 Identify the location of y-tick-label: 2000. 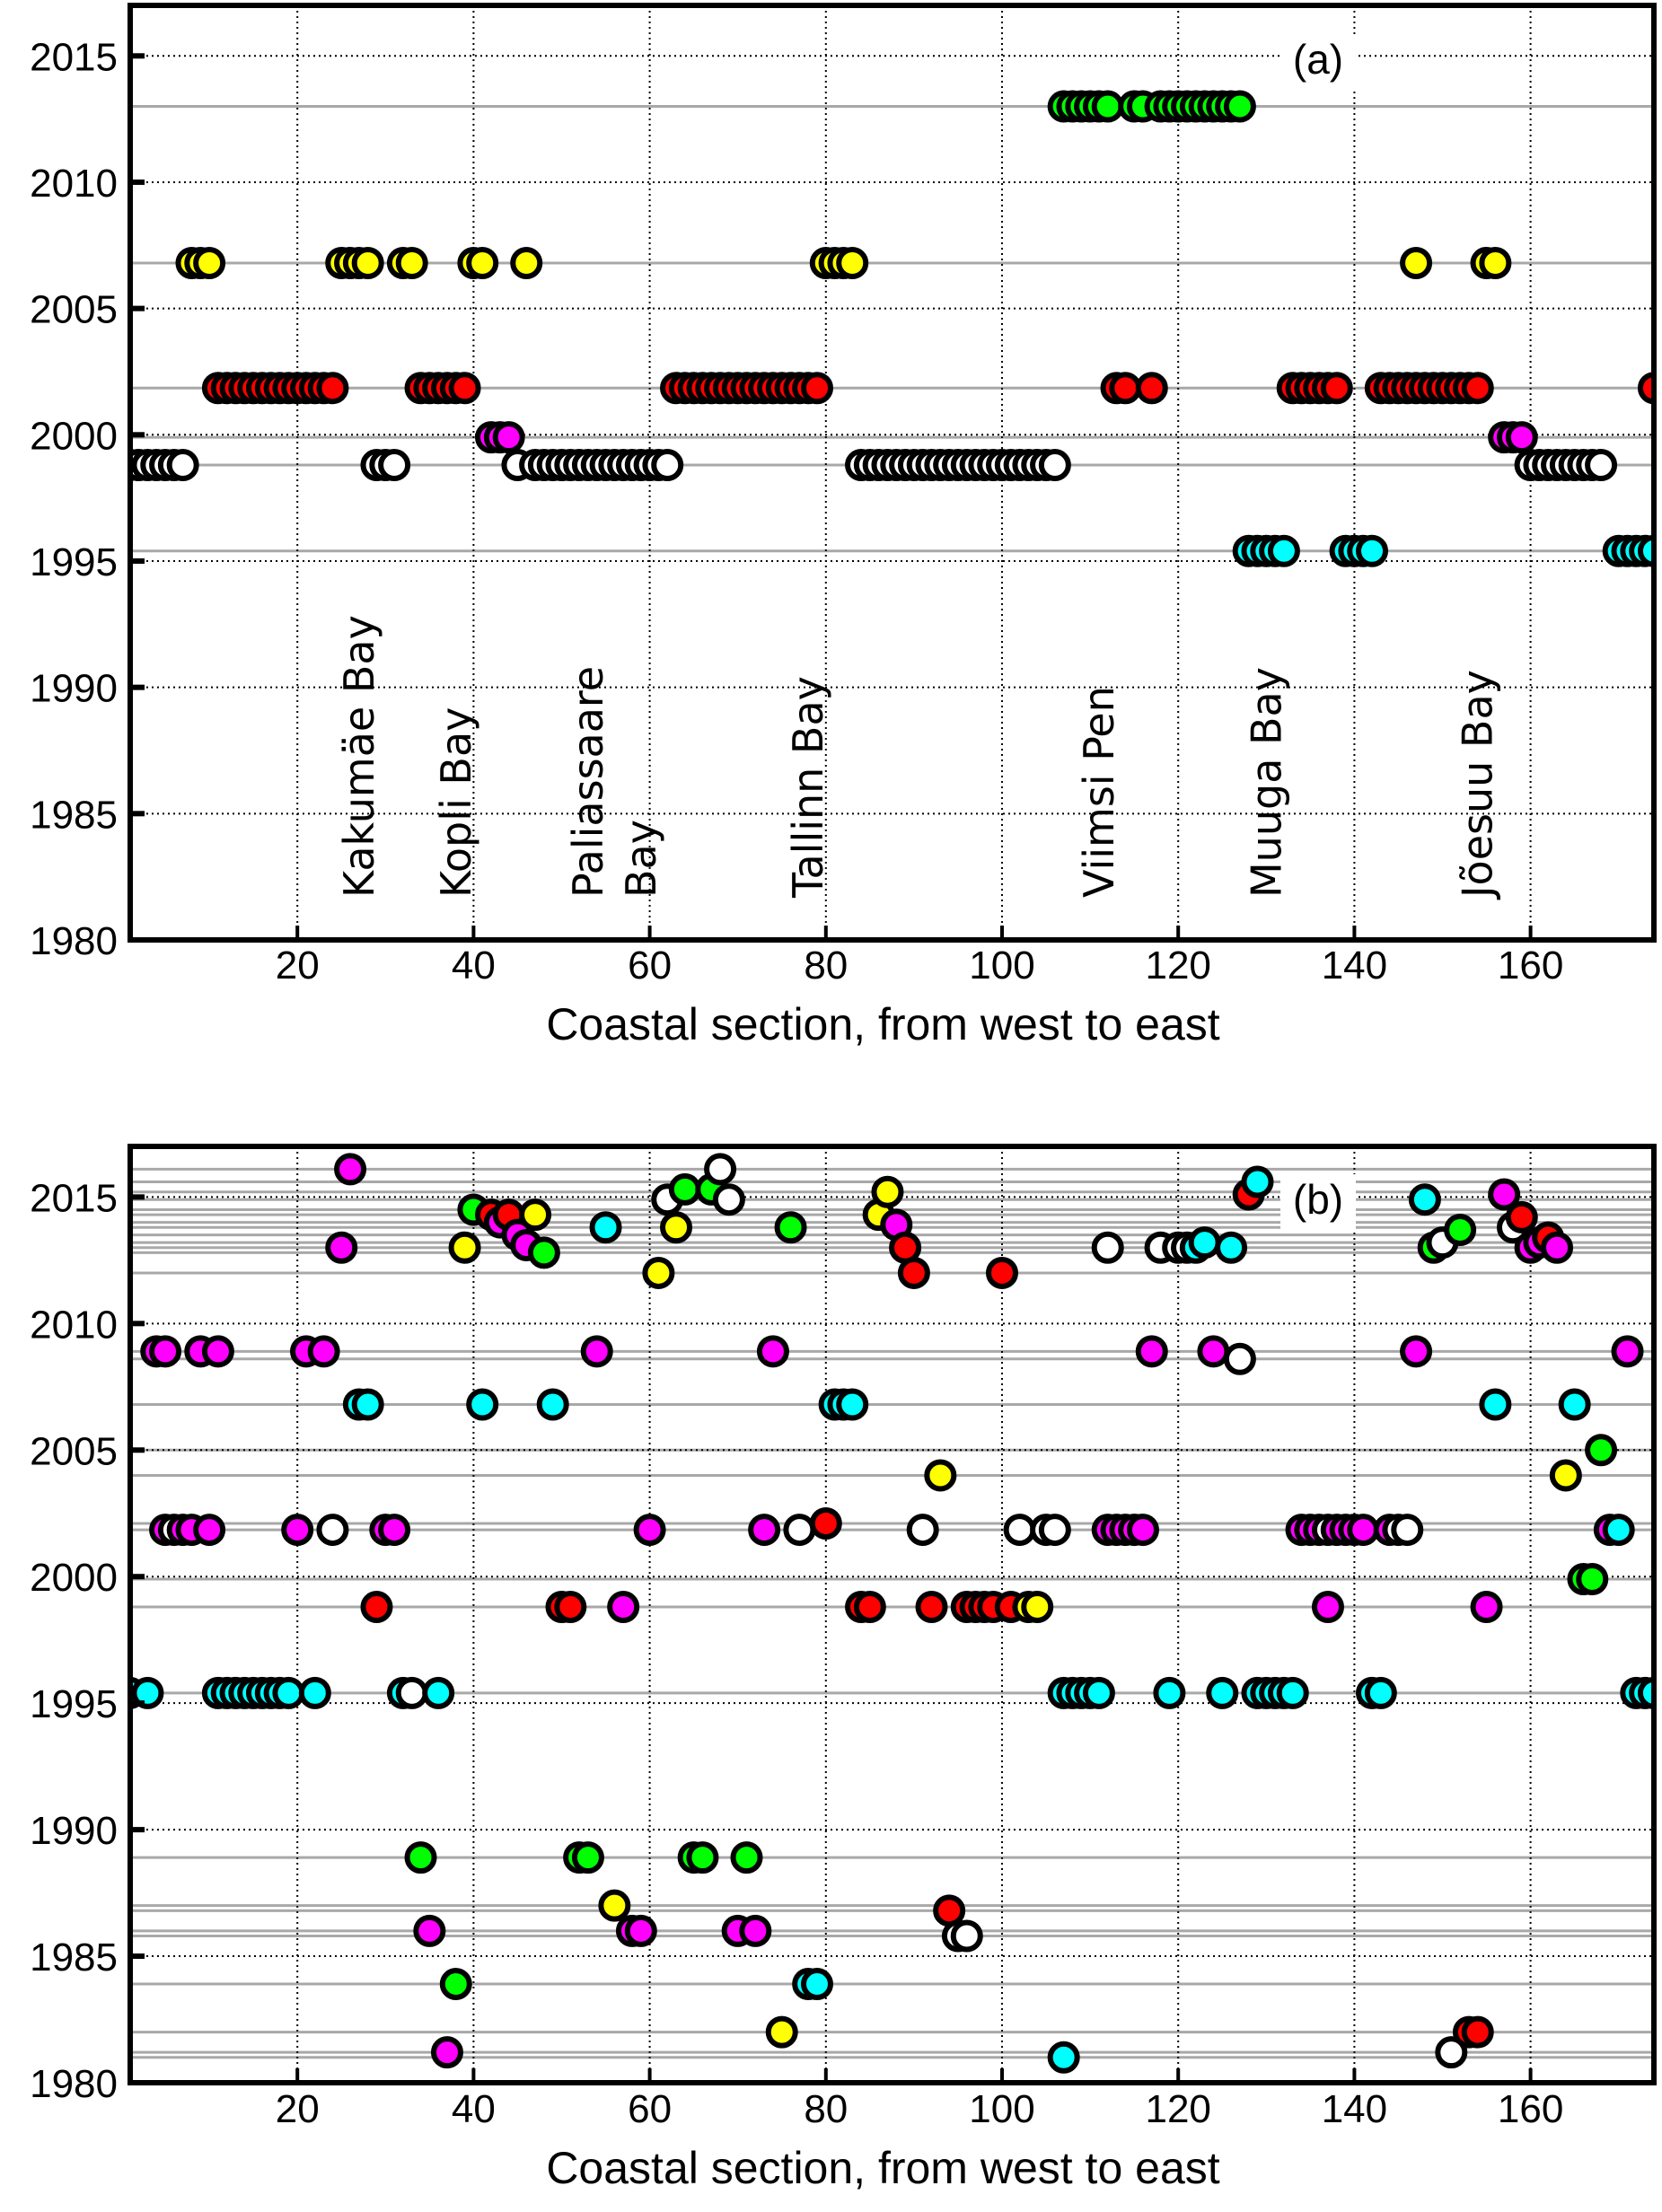
(74, 436).